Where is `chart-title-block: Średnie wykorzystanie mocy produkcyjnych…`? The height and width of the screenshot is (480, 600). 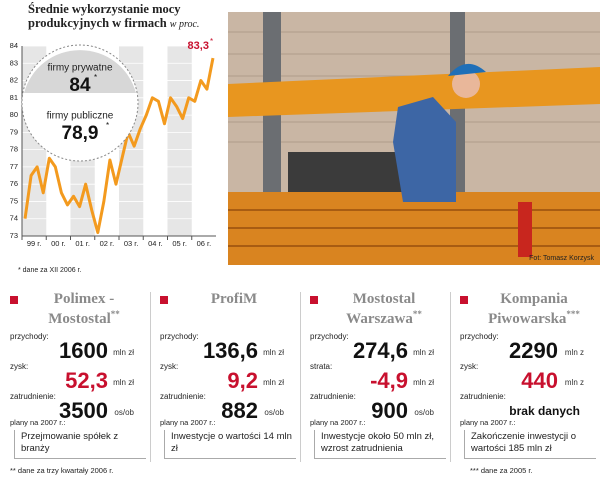 chart-title-block: Średnie wykorzystanie mocy produkcyjnych… is located at coordinates (128, 17).